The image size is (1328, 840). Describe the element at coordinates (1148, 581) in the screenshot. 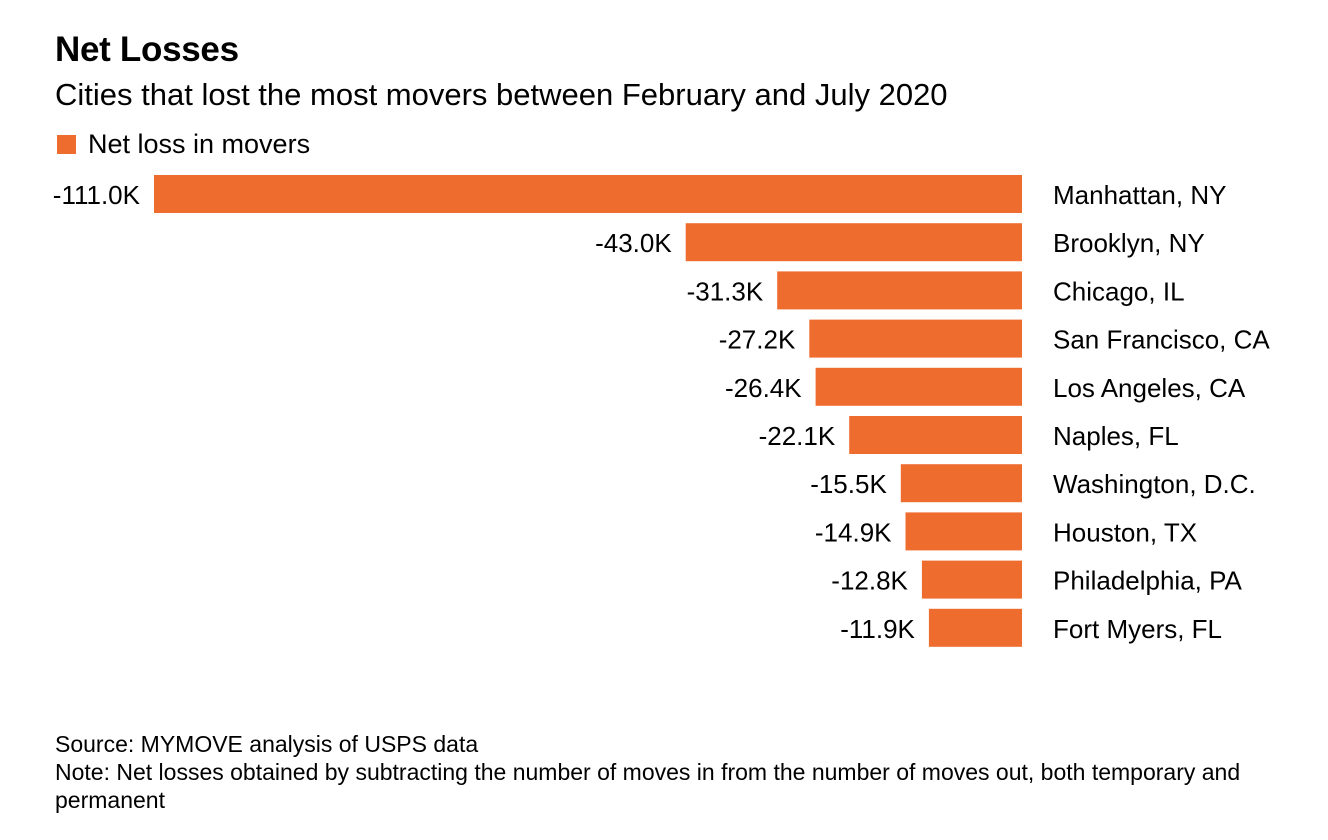

I see `category-label-8: Philadelphia, PA` at that location.